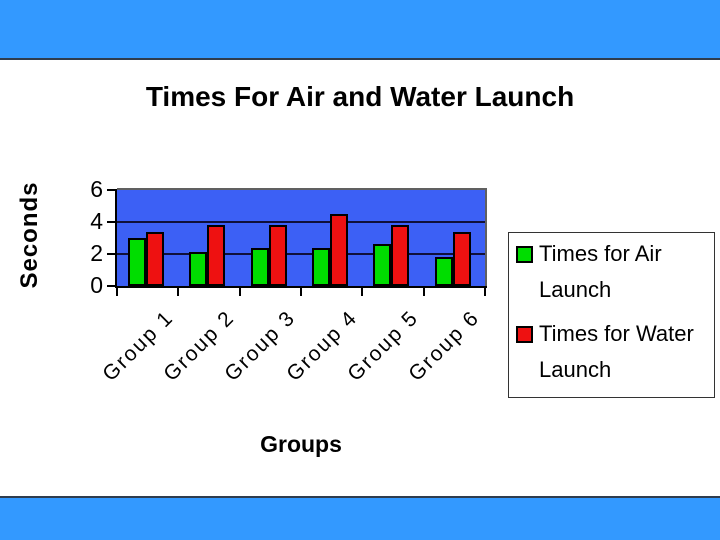  What do you see at coordinates (486, 238) in the screenshot?
I see `plot-border-right` at bounding box center [486, 238].